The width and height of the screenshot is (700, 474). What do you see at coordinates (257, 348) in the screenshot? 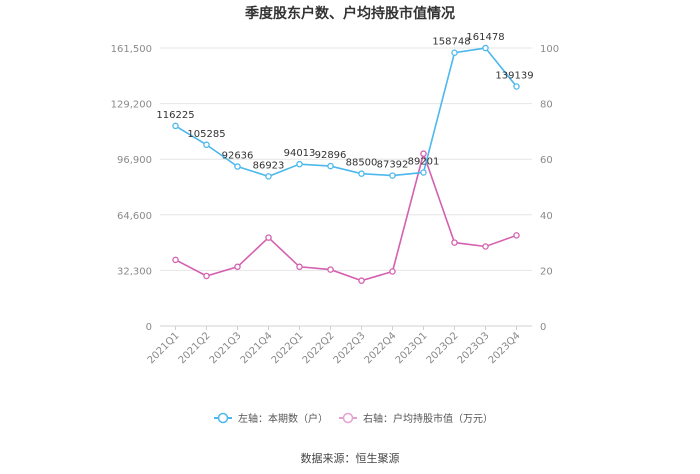
I see `x-tick-label: 2021Q4` at bounding box center [257, 348].